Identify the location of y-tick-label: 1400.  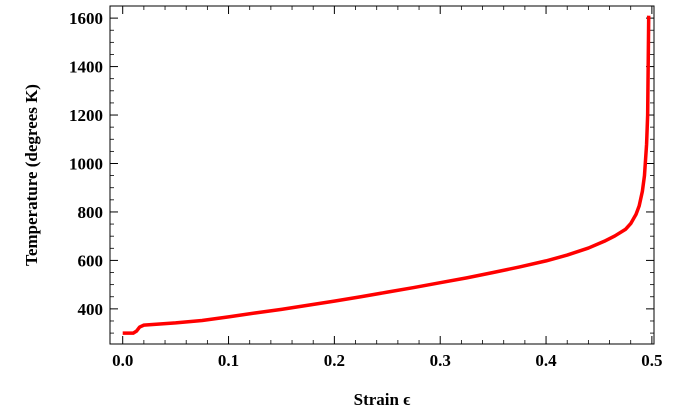
(86, 67).